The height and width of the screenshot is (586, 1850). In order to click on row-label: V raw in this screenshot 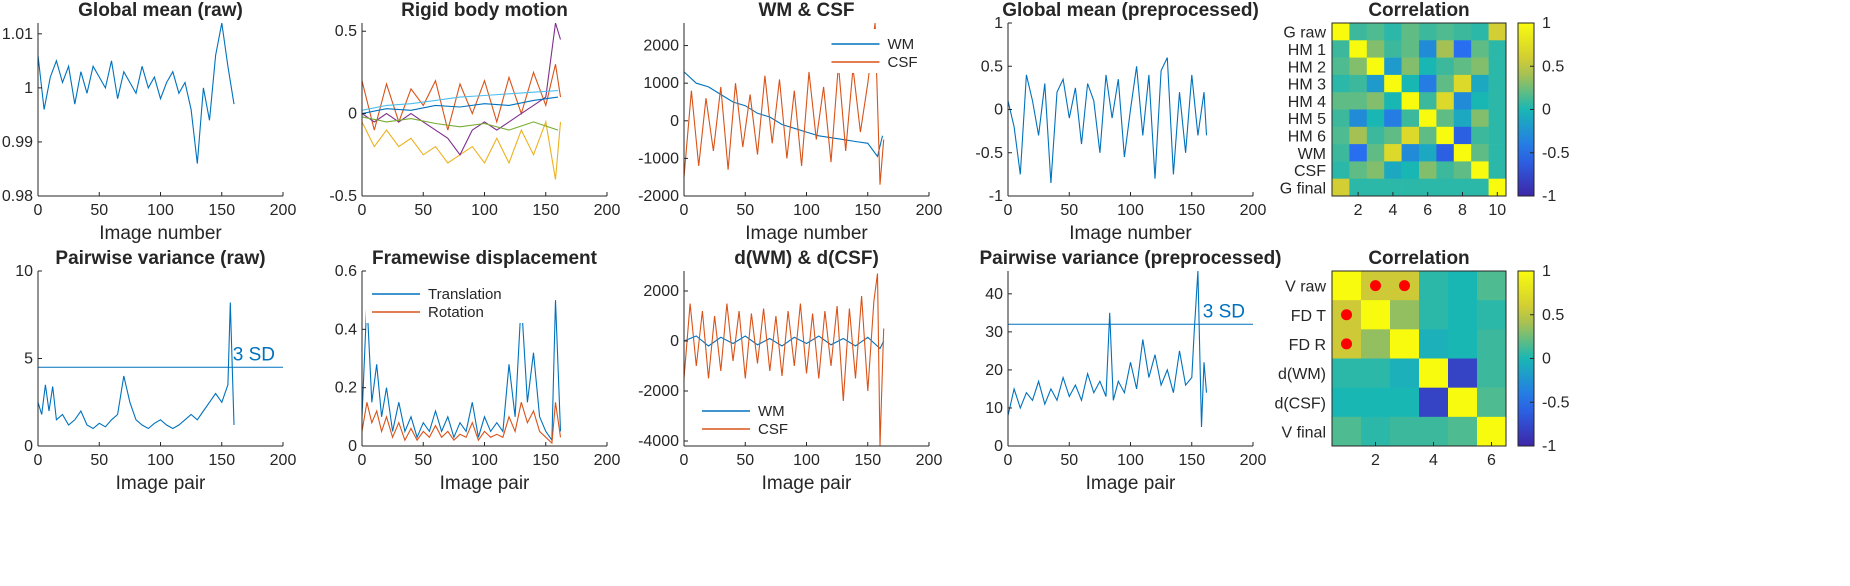, I will do `click(1305, 287)`.